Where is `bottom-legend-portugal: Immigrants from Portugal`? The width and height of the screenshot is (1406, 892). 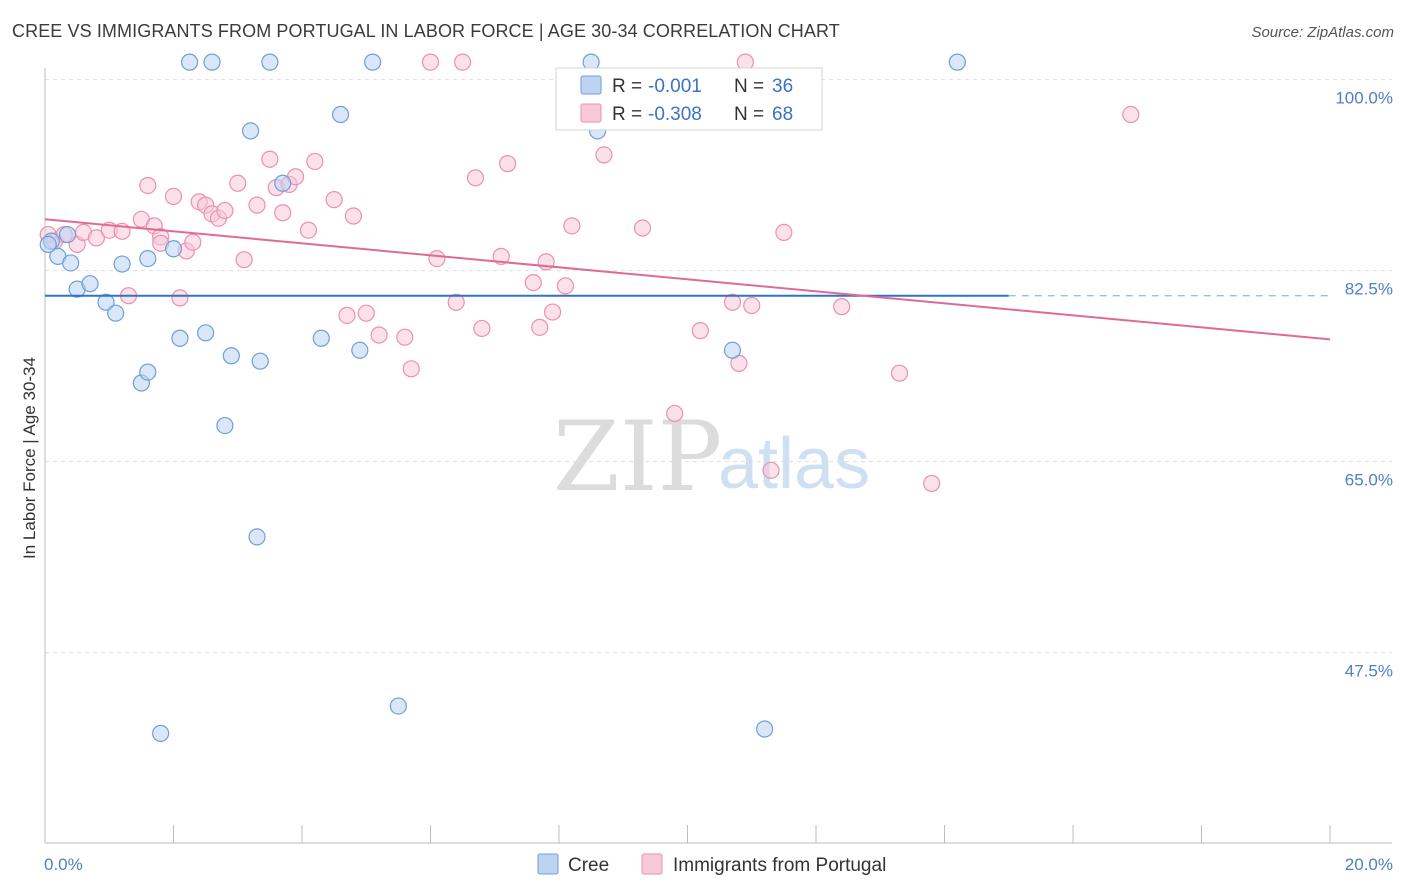 bottom-legend-portugal: Immigrants from Portugal is located at coordinates (779, 865).